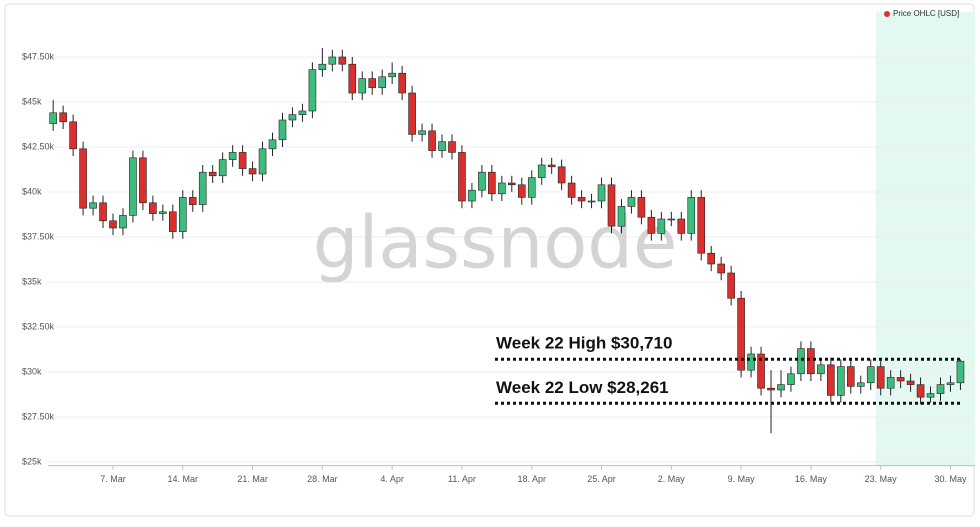  Describe the element at coordinates (887, 14) in the screenshot. I see `legend-marker` at that location.